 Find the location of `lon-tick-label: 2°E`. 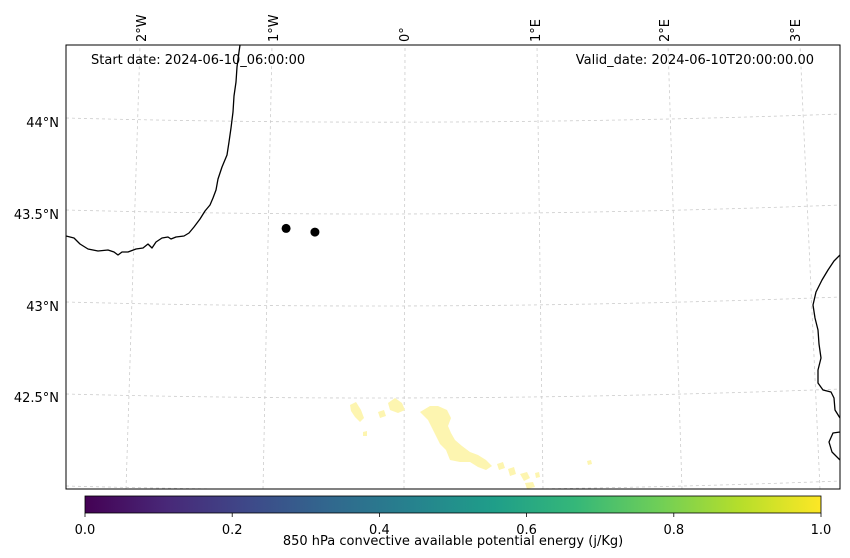

lon-tick-label: 2°E is located at coordinates (665, 30).